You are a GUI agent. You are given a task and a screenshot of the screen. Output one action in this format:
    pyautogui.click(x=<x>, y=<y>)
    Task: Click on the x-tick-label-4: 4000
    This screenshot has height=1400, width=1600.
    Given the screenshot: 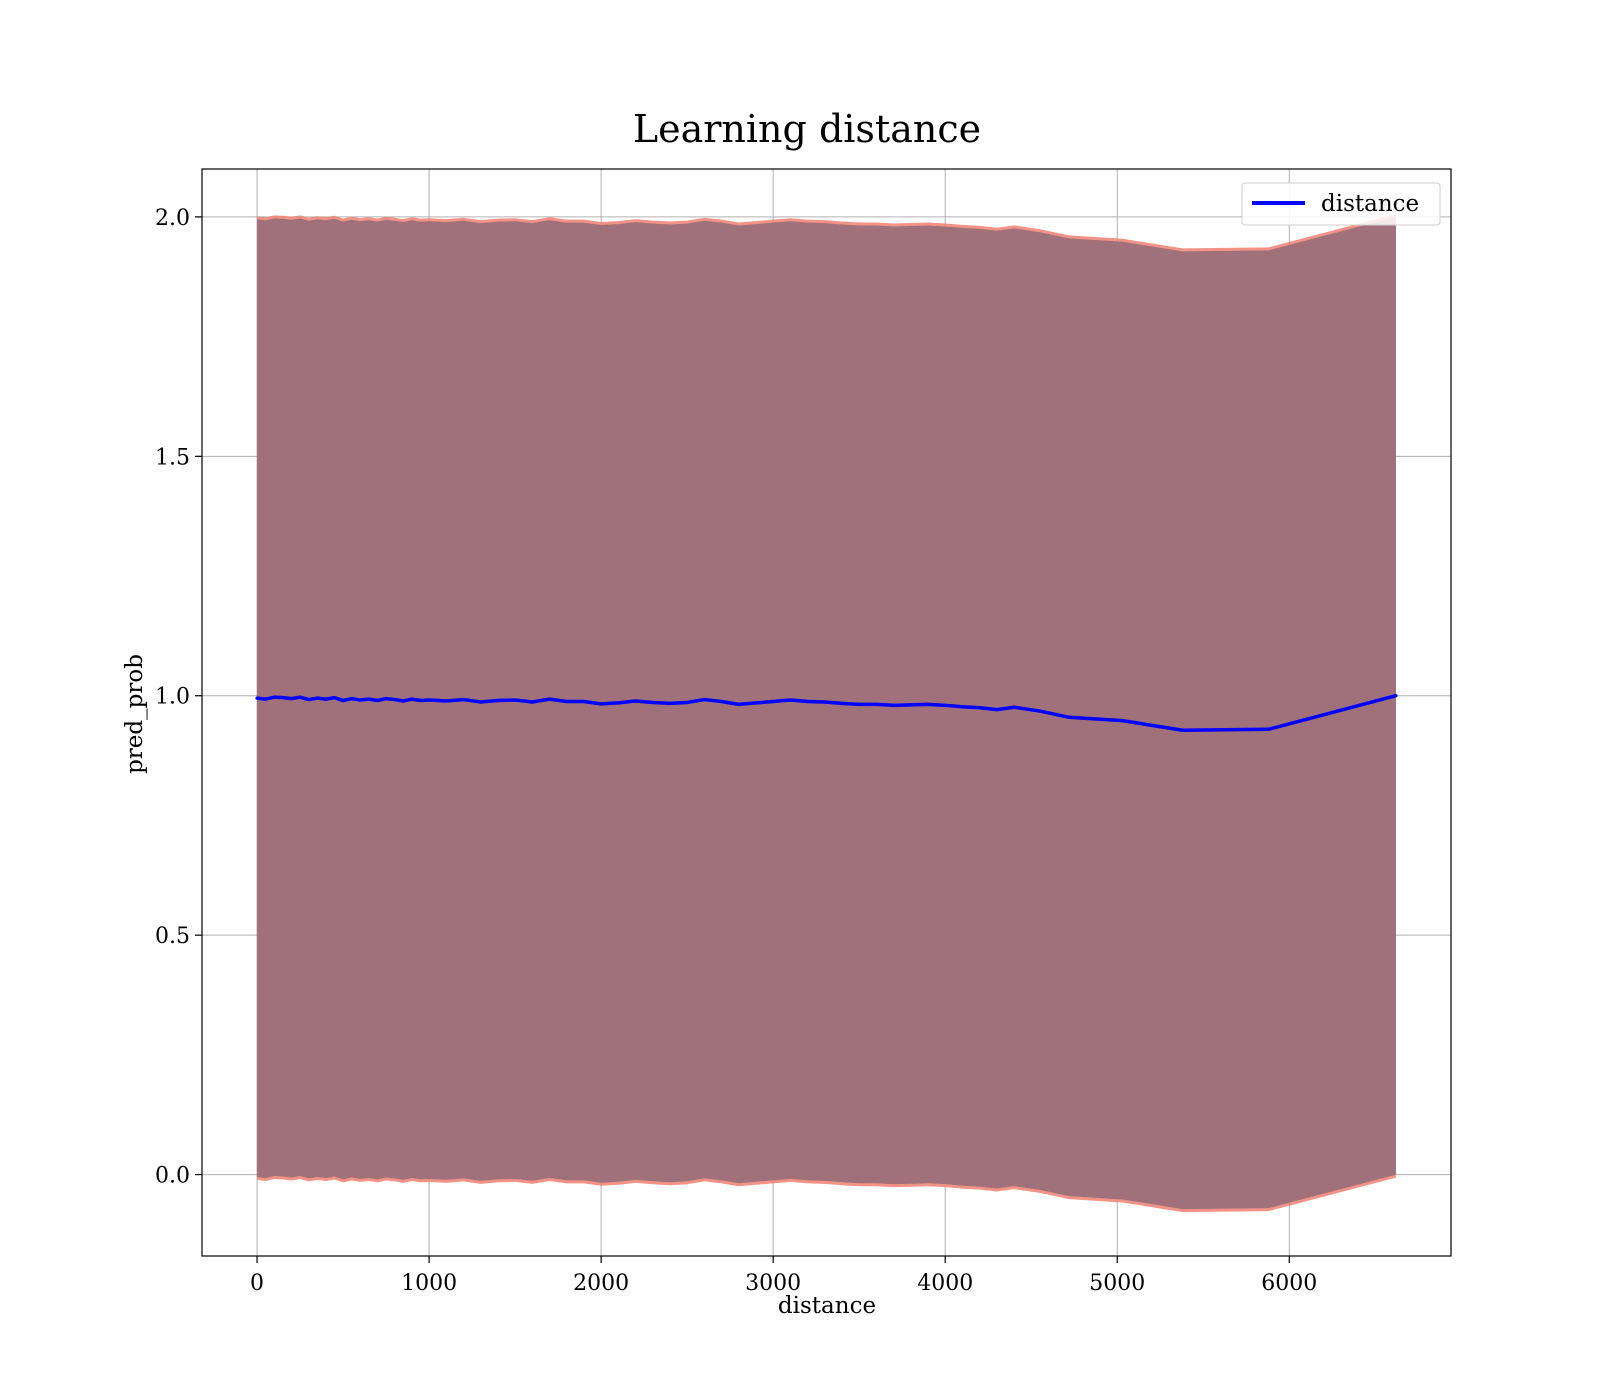 What is the action you would take?
    pyautogui.click(x=945, y=1283)
    